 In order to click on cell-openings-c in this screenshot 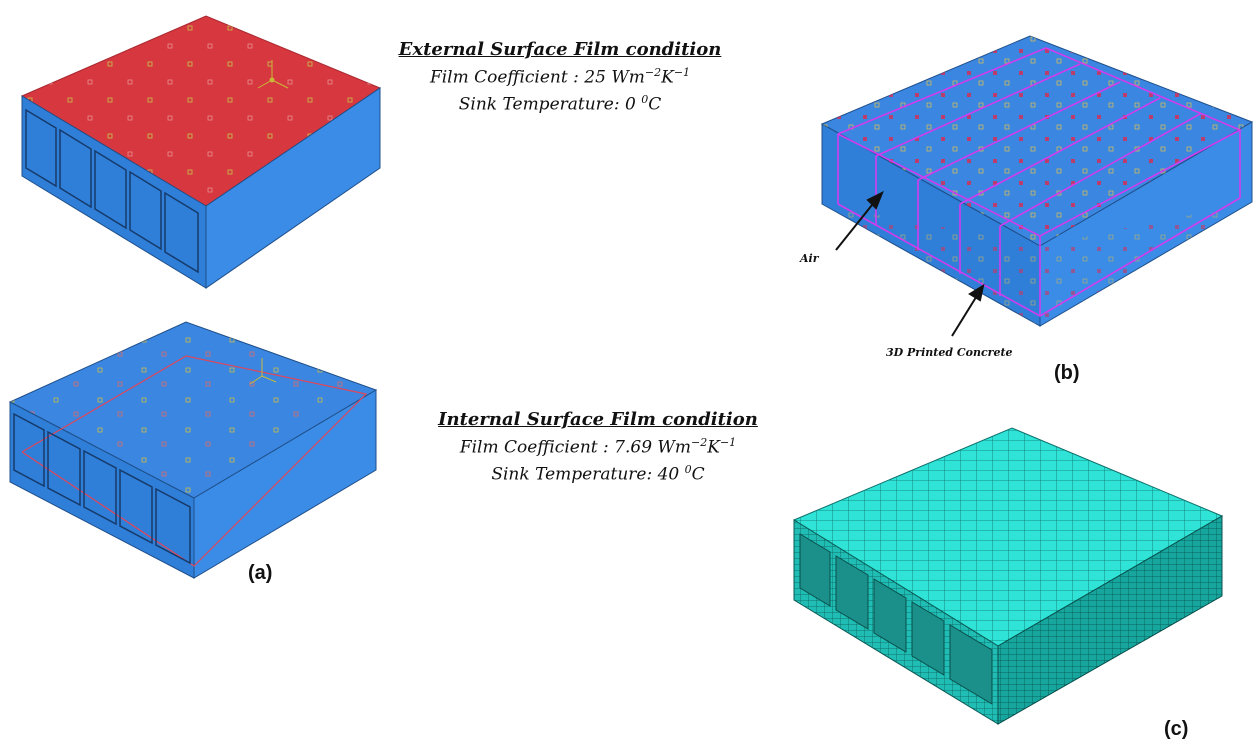, I will do `click(896, 619)`.